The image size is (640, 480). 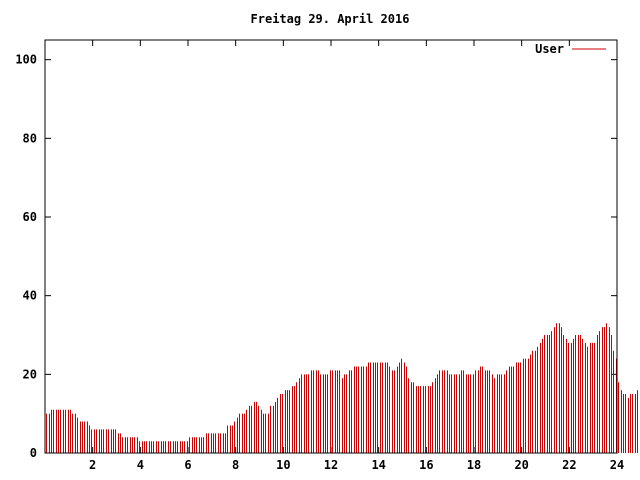 What do you see at coordinates (30, 374) in the screenshot?
I see `y-tick-label: 20` at bounding box center [30, 374].